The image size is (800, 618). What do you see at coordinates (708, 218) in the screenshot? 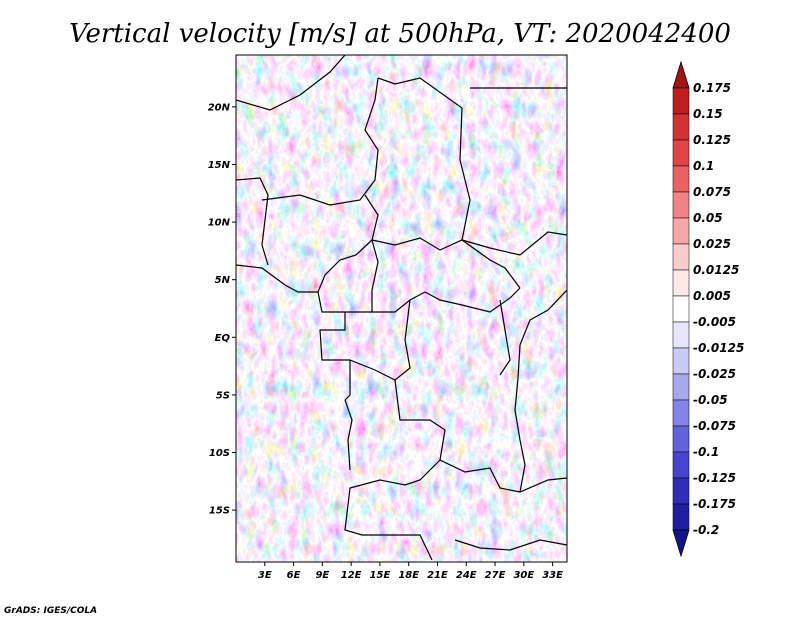
I see `colorbar-label: 0.05` at bounding box center [708, 218].